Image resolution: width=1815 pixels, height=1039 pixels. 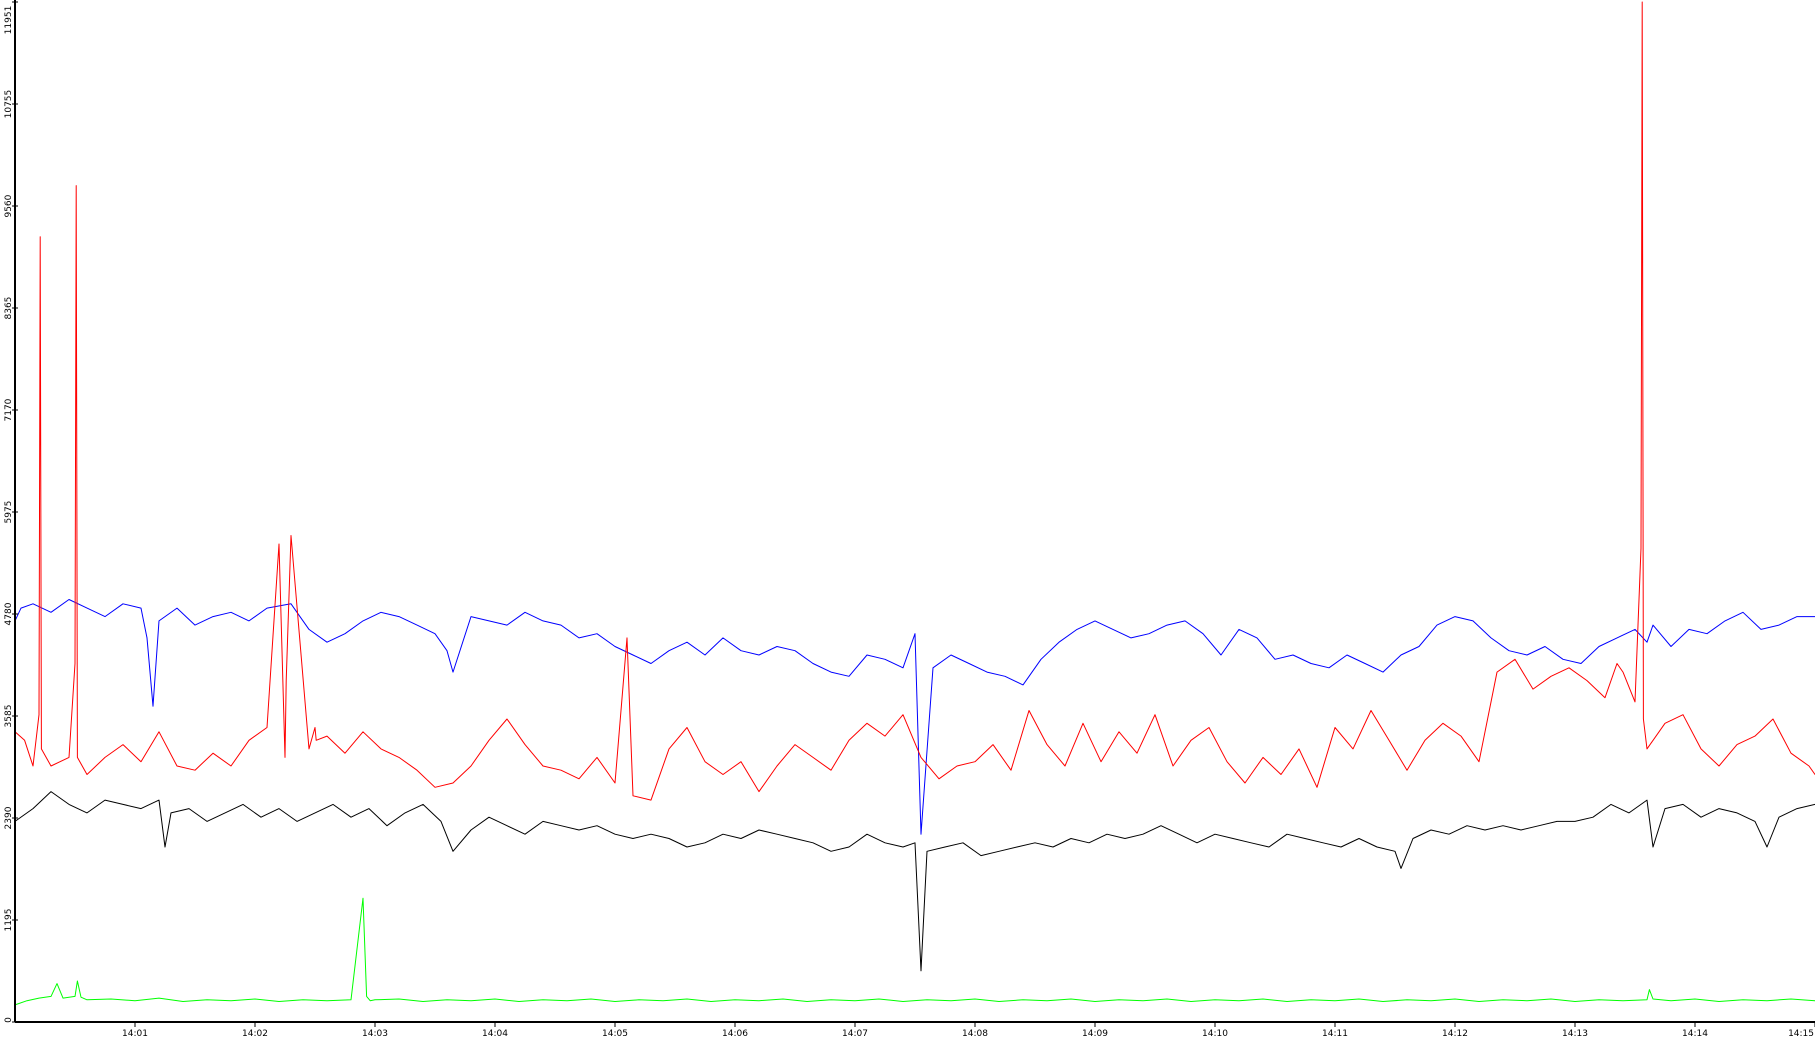 I want to click on x-tick-label: 14:07, so click(x=855, y=1034).